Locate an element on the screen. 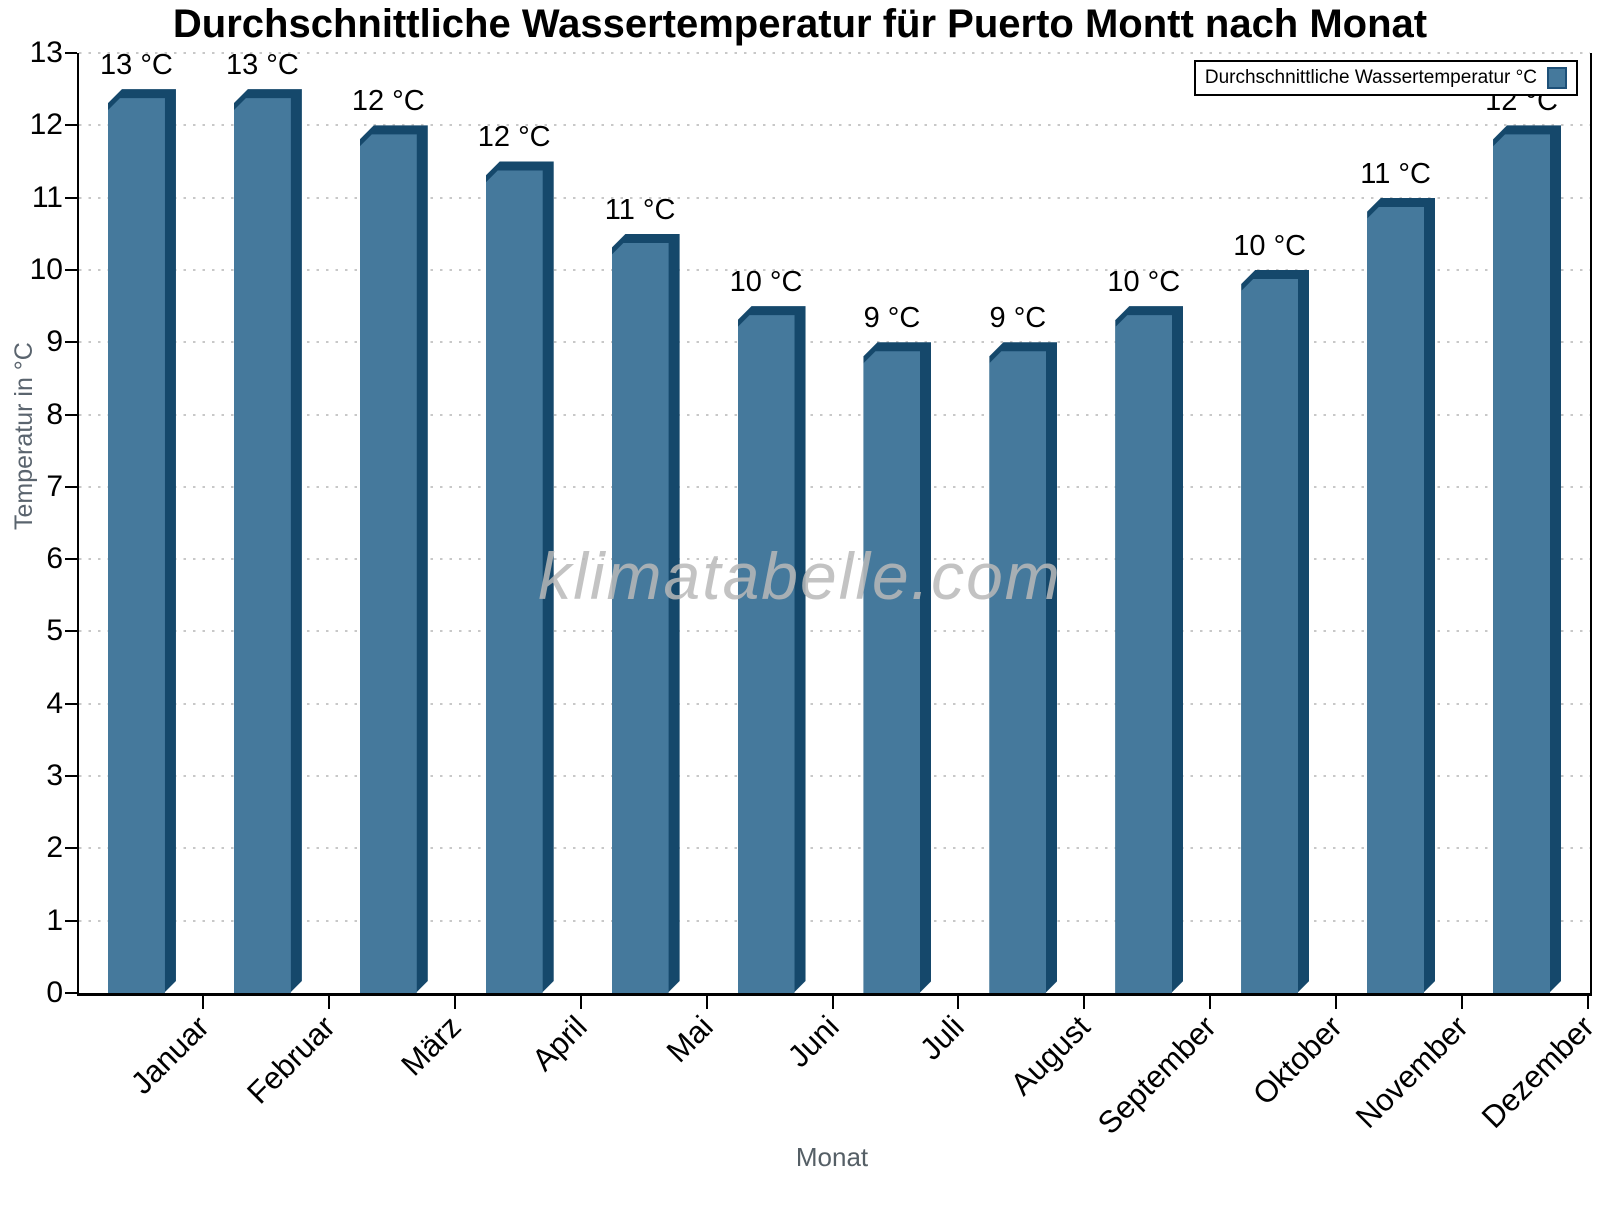 The image size is (1600, 1232). bar-juni is located at coordinates (771, 649).